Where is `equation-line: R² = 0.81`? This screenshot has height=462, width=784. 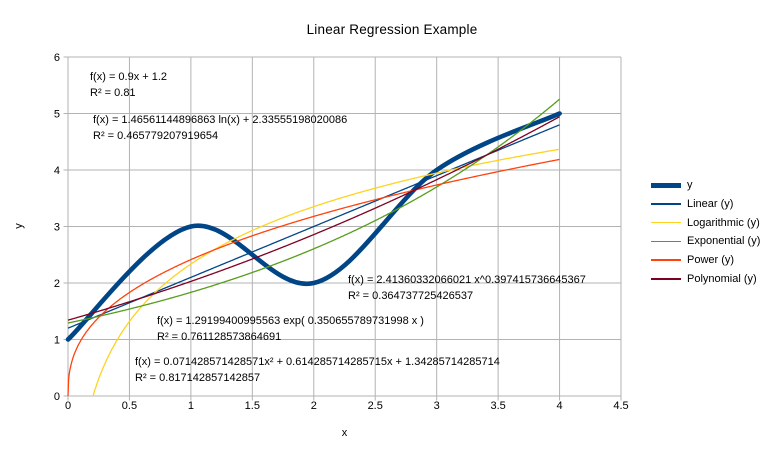 equation-line: R² = 0.81 is located at coordinates (113, 92).